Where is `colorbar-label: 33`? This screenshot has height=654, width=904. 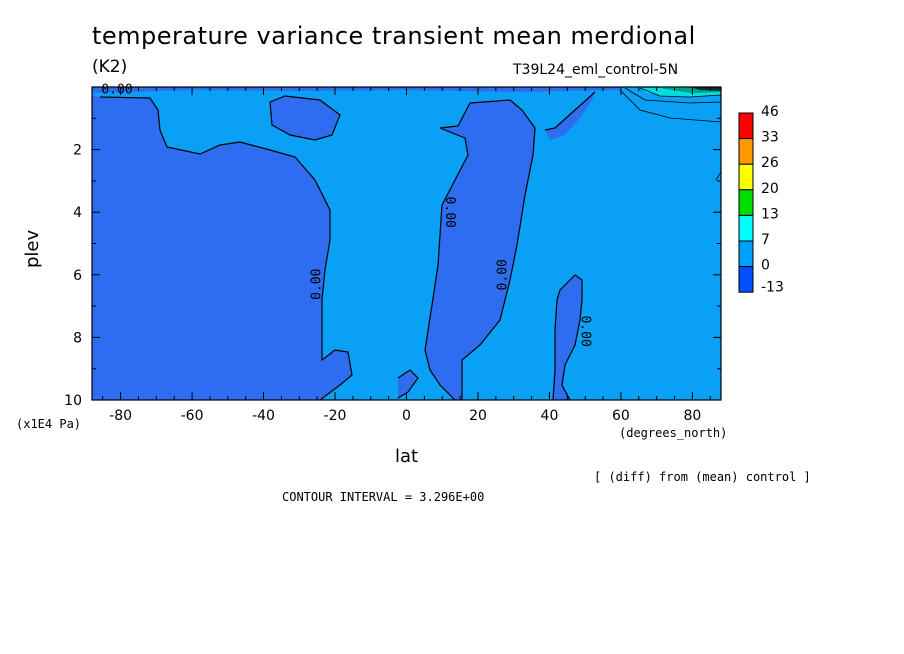
colorbar-label: 33 is located at coordinates (770, 138).